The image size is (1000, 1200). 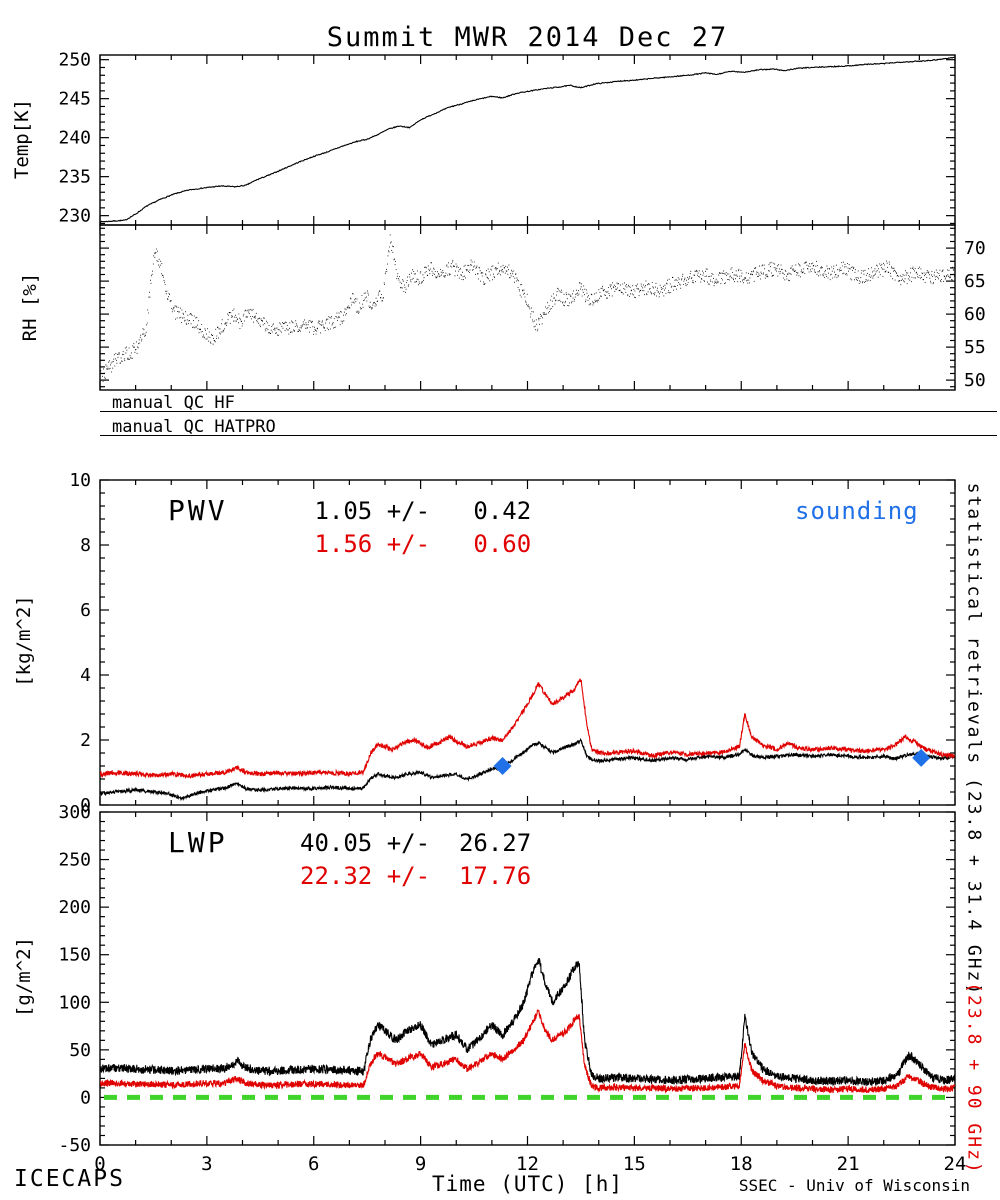 I want to click on svg-text: 60, so click(x=975, y=314).